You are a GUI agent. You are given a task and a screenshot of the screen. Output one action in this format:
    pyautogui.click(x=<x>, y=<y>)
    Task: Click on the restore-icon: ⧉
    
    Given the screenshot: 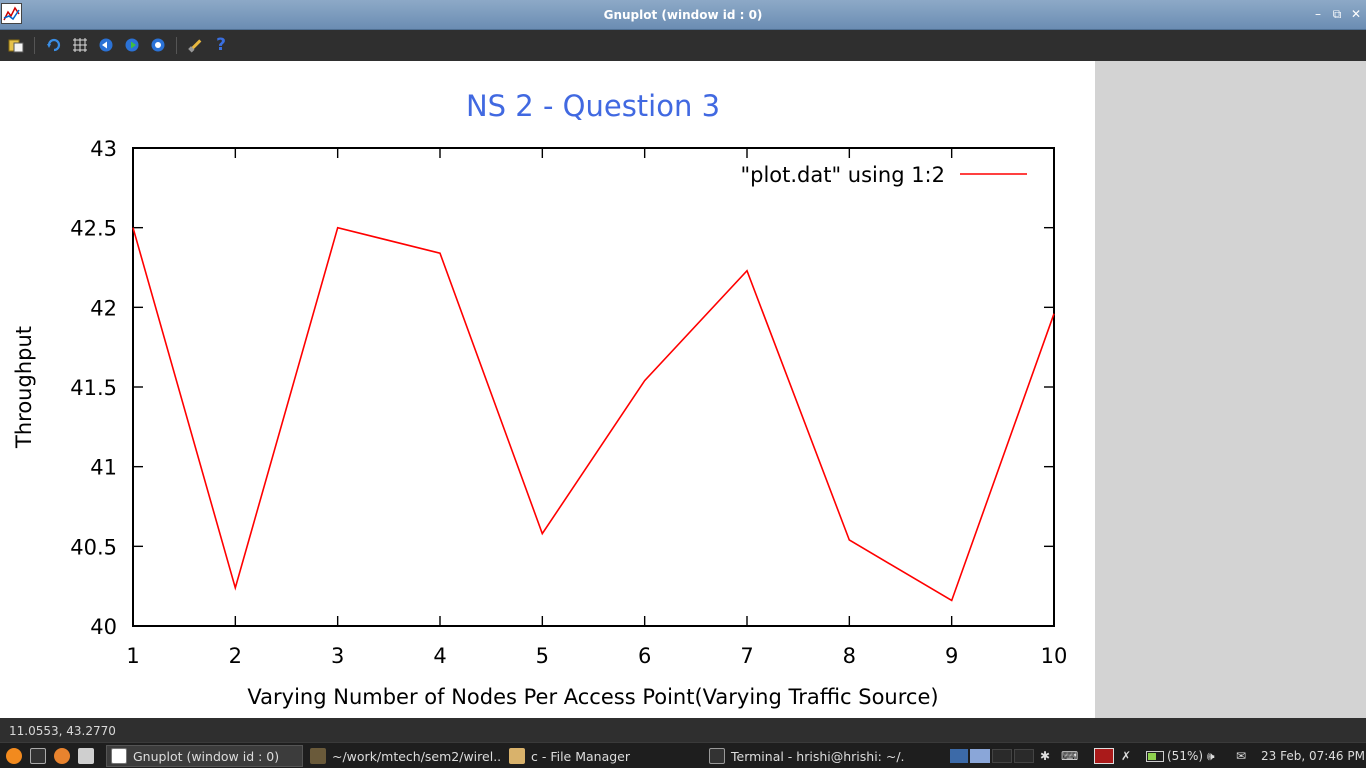 What is the action you would take?
    pyautogui.click(x=1337, y=14)
    